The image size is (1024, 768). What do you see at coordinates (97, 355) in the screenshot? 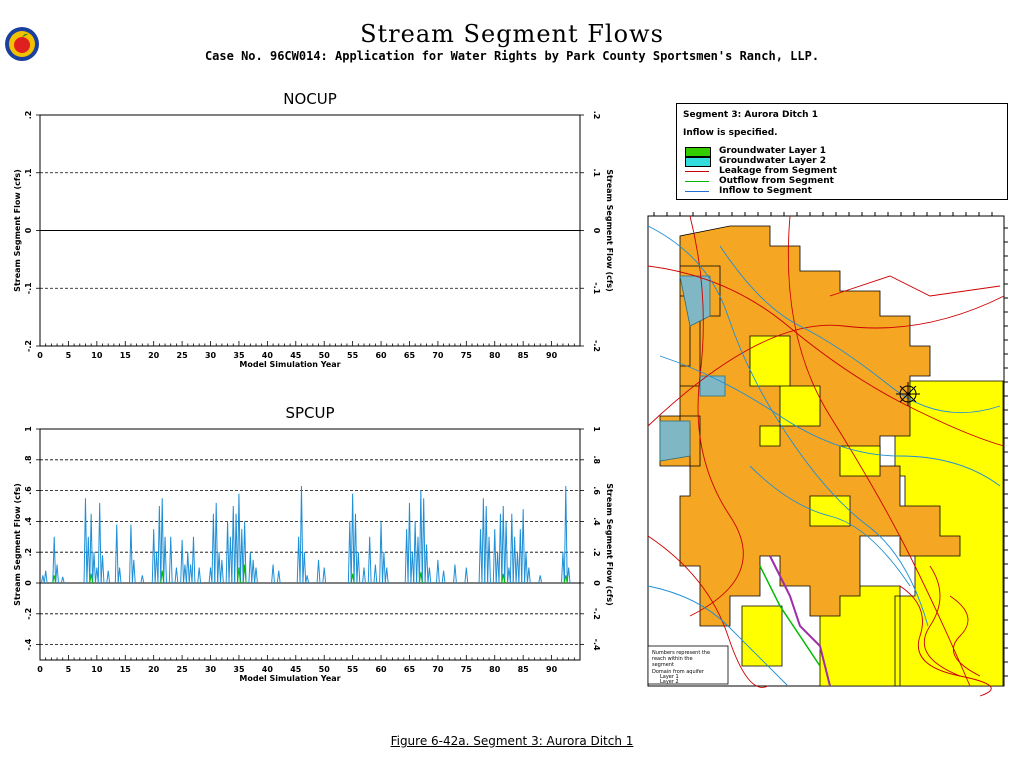
I see `x-tick-label: 10` at bounding box center [97, 355].